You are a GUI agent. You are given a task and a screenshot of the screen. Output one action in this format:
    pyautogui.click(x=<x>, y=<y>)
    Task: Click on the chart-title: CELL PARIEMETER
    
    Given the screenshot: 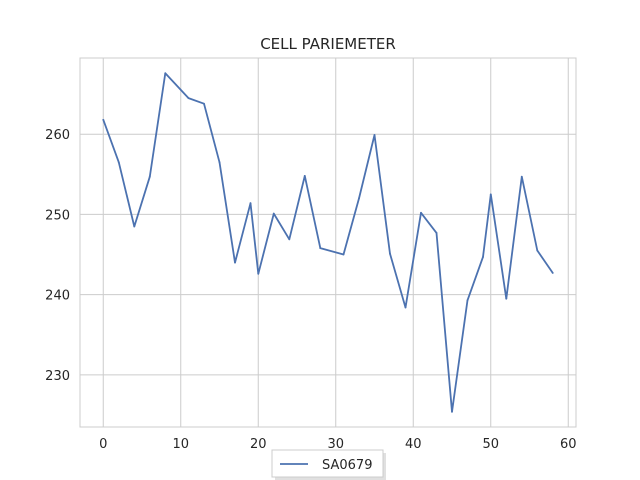 What is the action you would take?
    pyautogui.click(x=328, y=44)
    